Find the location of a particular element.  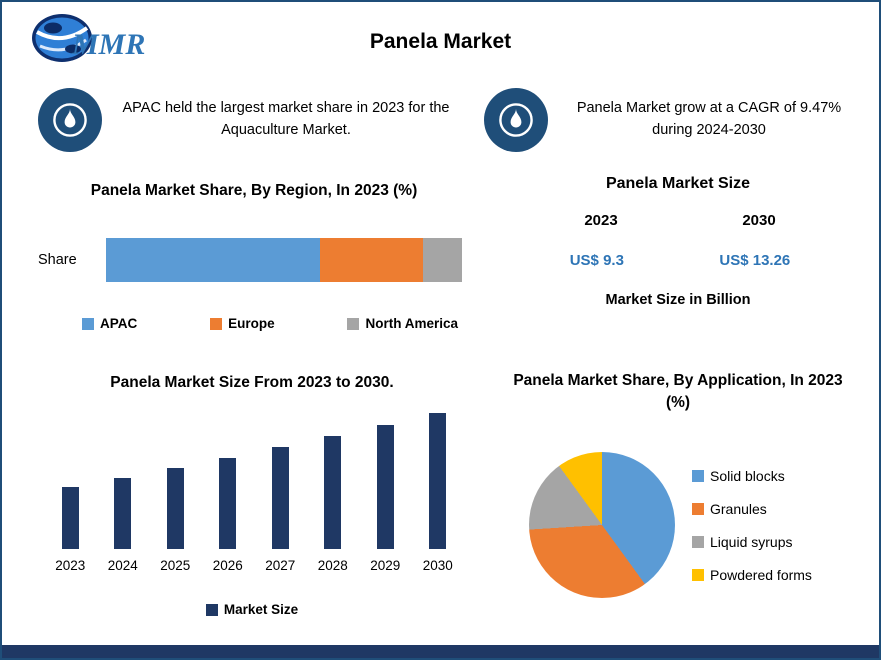

legend-label: Powdered forms is located at coordinates (761, 575).